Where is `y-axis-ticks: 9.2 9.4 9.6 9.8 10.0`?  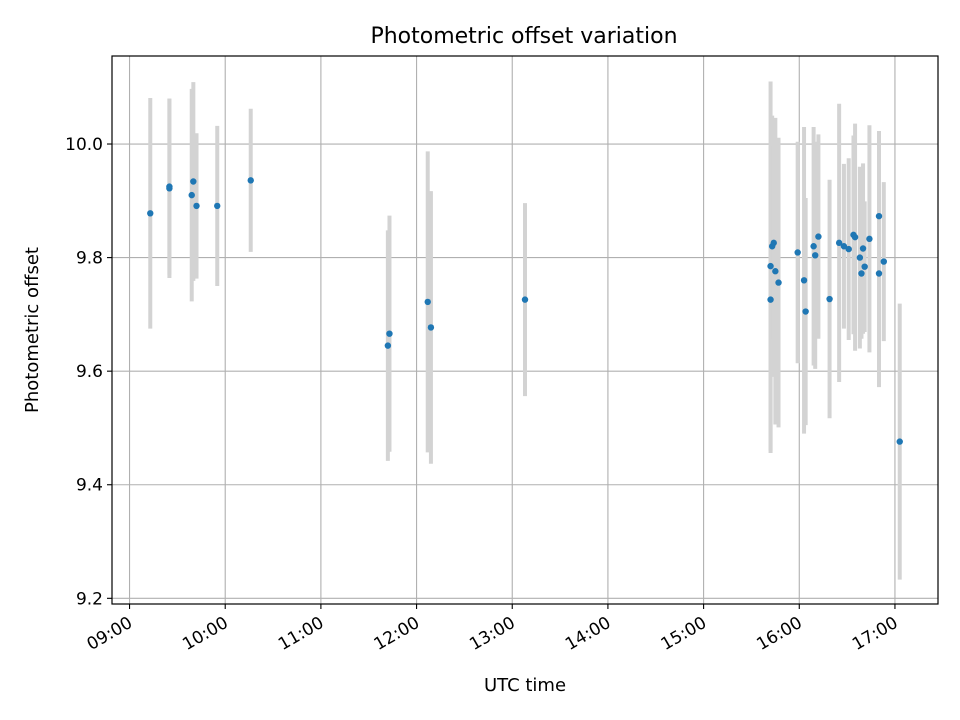 y-axis-ticks: 9.2 9.4 9.6 9.8 10.0 is located at coordinates (88, 372).